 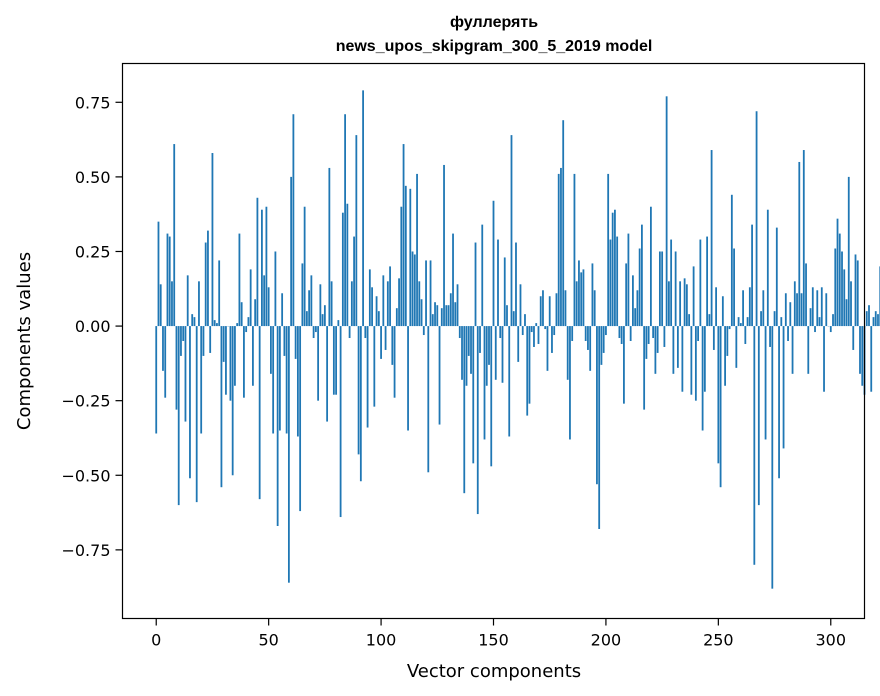 What do you see at coordinates (494, 671) in the screenshot?
I see `x-axis-label: Vector components` at bounding box center [494, 671].